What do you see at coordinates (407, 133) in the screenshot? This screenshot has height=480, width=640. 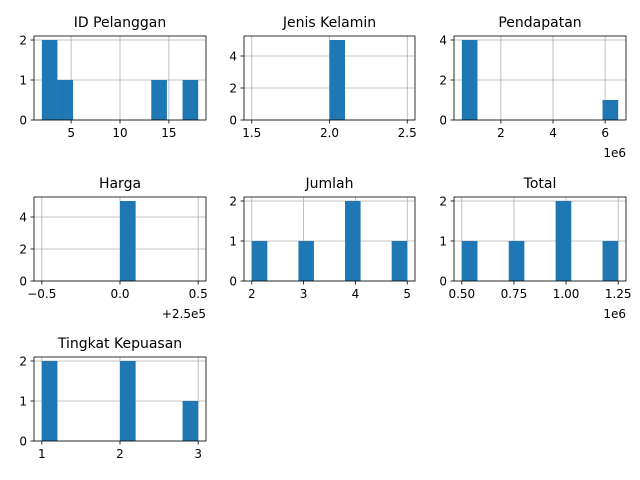 I see `x-tick-label: 2.5` at bounding box center [407, 133].